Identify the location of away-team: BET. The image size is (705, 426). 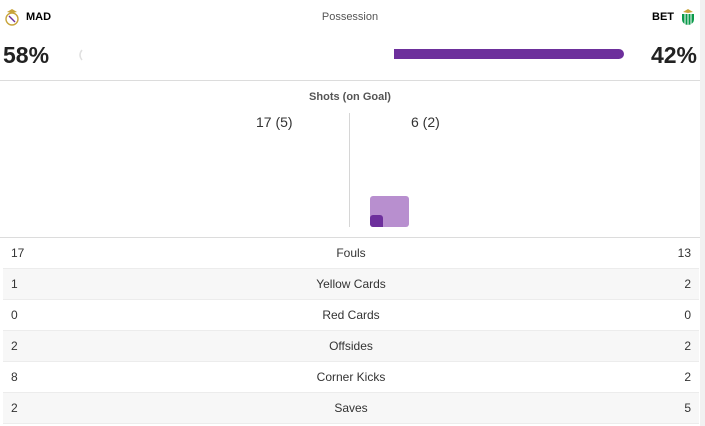
(674, 17).